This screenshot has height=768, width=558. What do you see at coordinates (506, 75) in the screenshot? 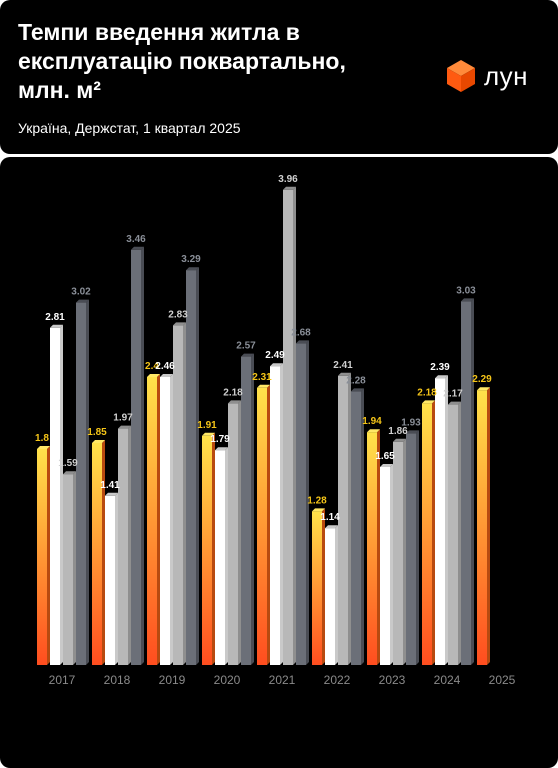
I see `brand-logo-text: лун` at bounding box center [506, 75].